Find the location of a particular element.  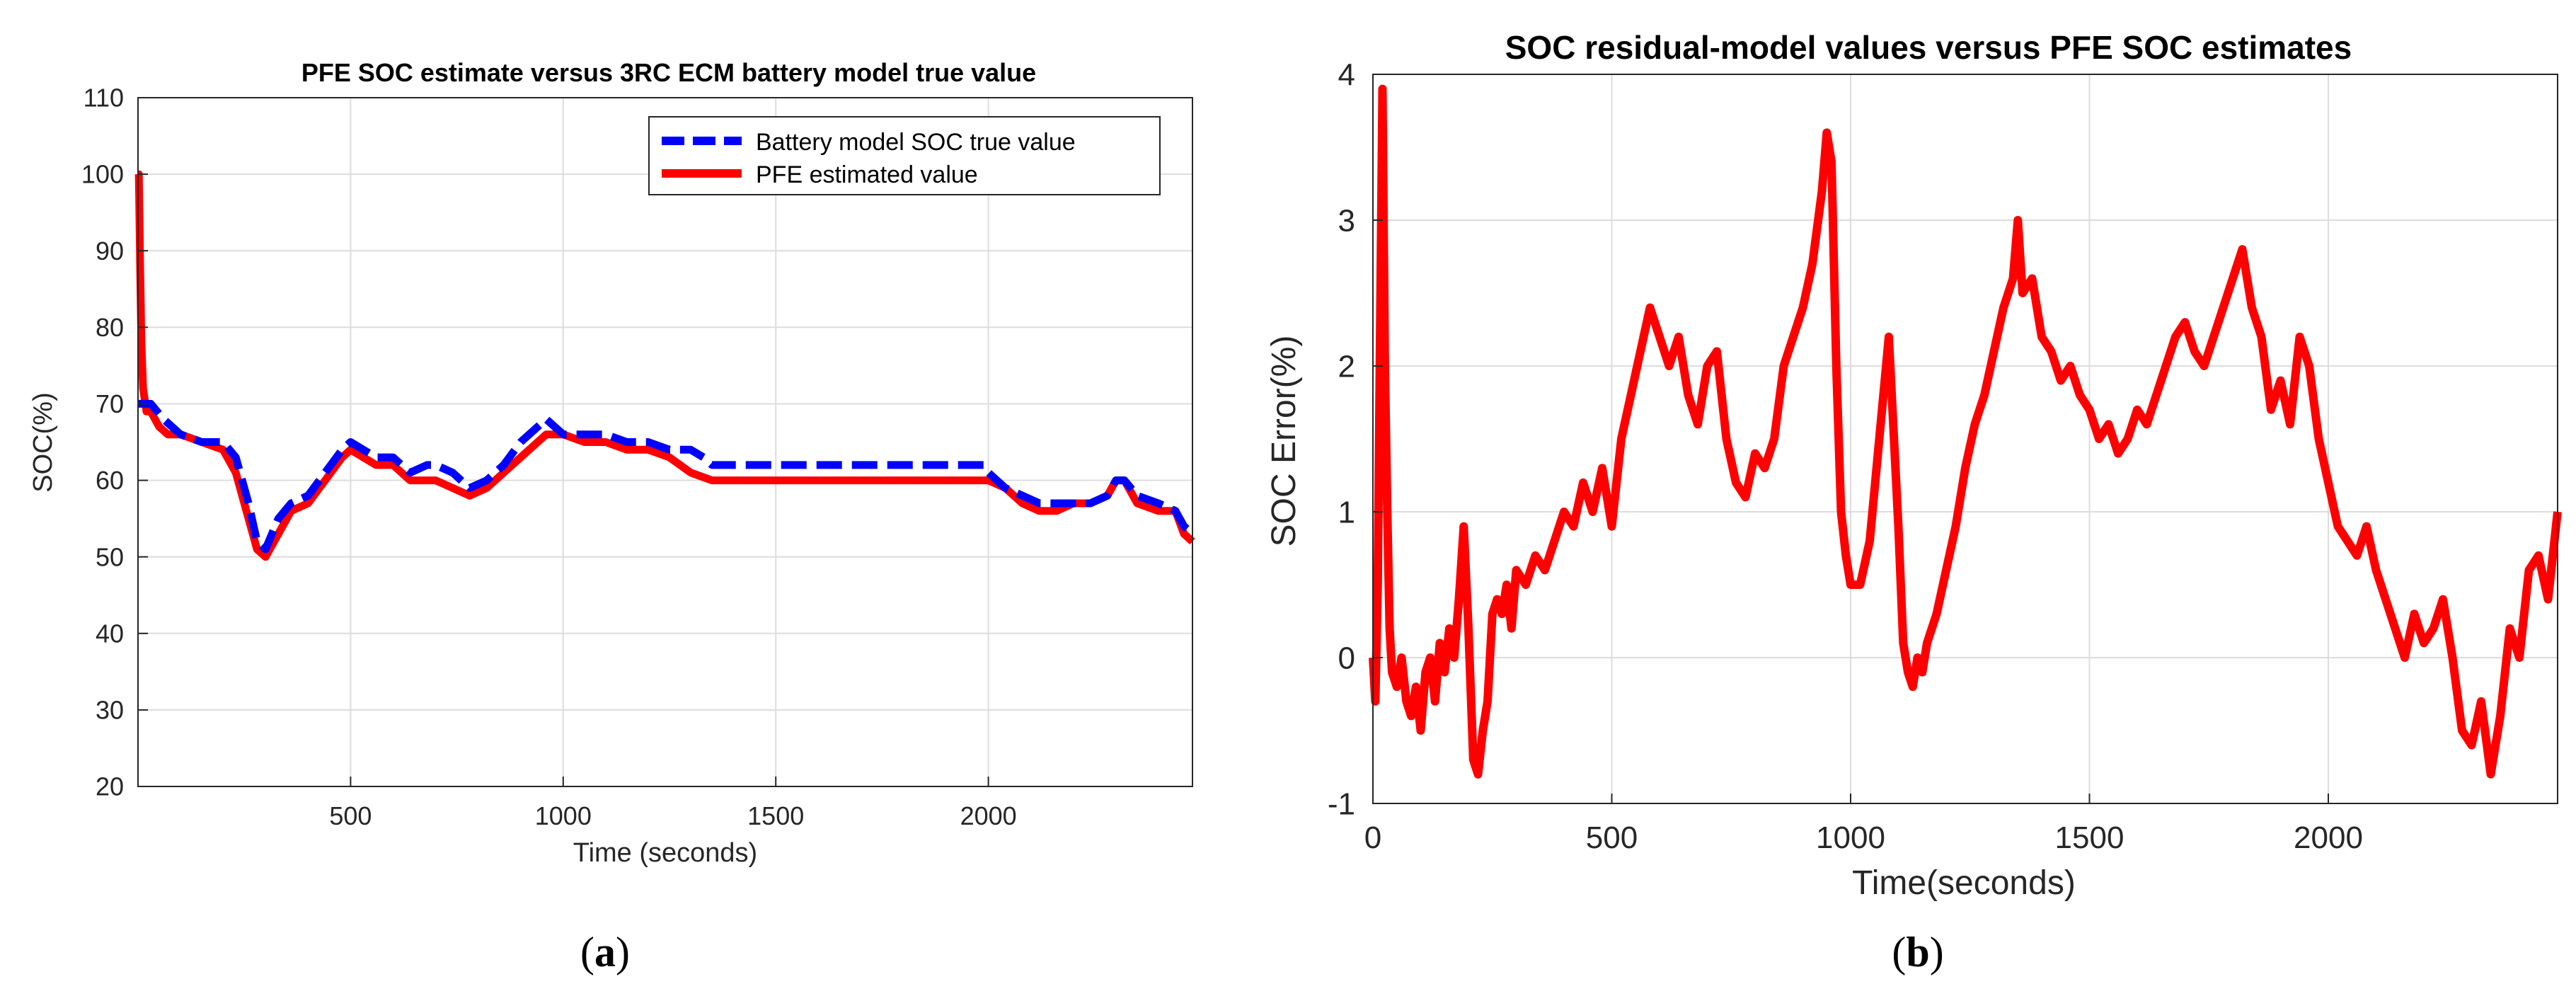

legend-label-true-value: Battery model SOC true value is located at coordinates (916, 142).